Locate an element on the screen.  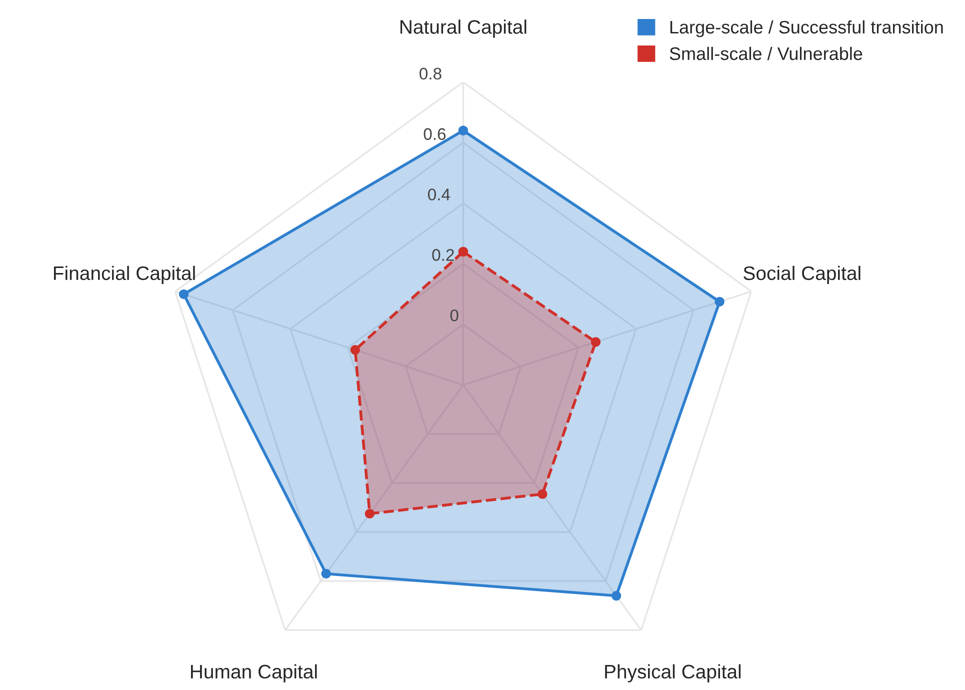
y-tick-label: 0.8 is located at coordinates (431, 74).